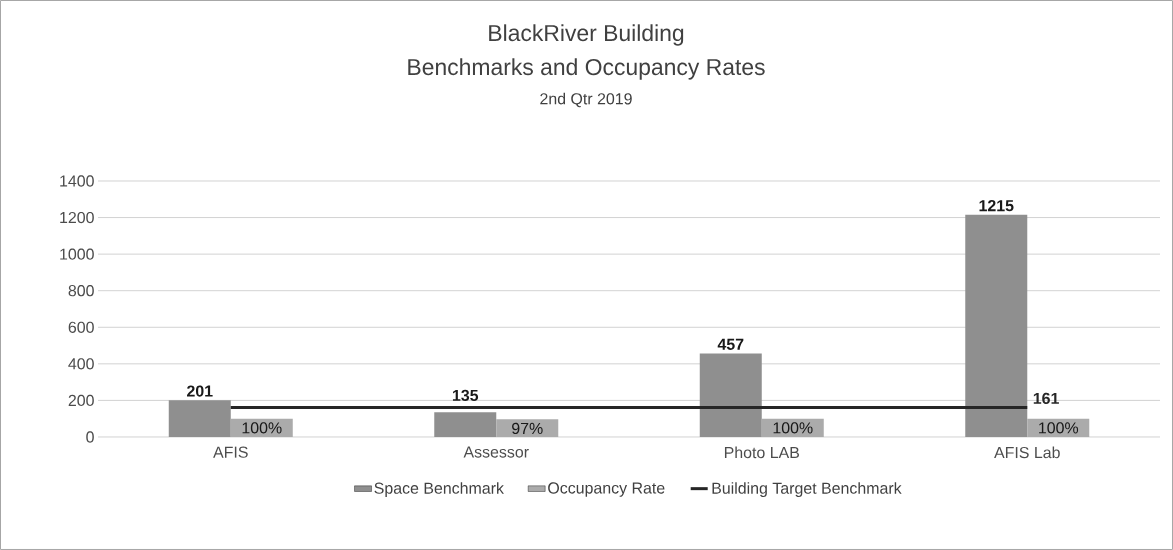 The image size is (1173, 550). I want to click on data-label: 135, so click(465, 395).